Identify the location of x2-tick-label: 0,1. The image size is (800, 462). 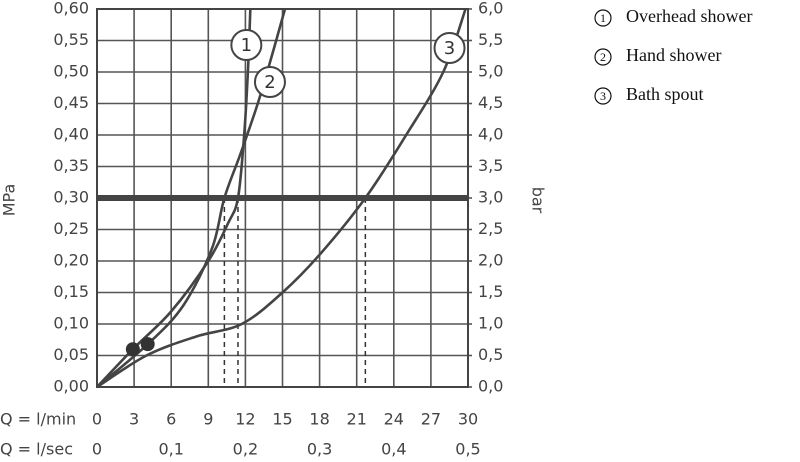
(170, 449).